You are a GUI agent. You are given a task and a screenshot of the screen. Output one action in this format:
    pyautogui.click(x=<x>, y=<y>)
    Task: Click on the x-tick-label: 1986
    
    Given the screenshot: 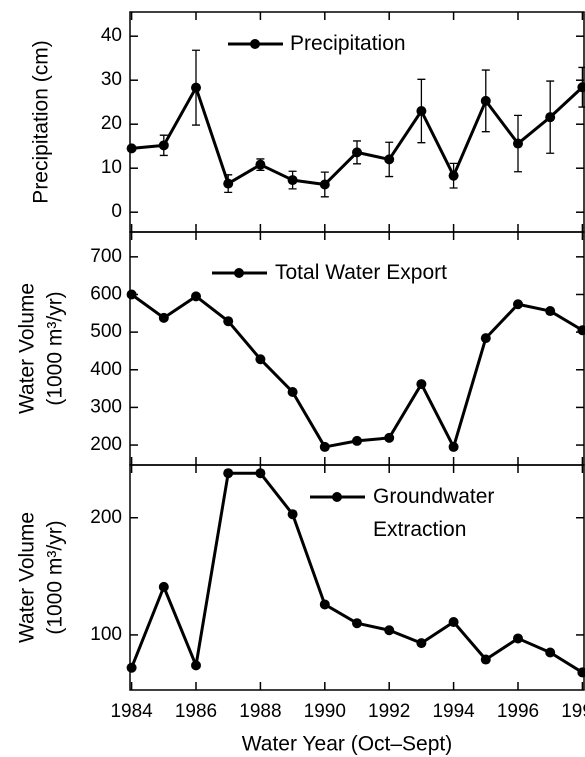 What is the action you would take?
    pyautogui.click(x=196, y=711)
    